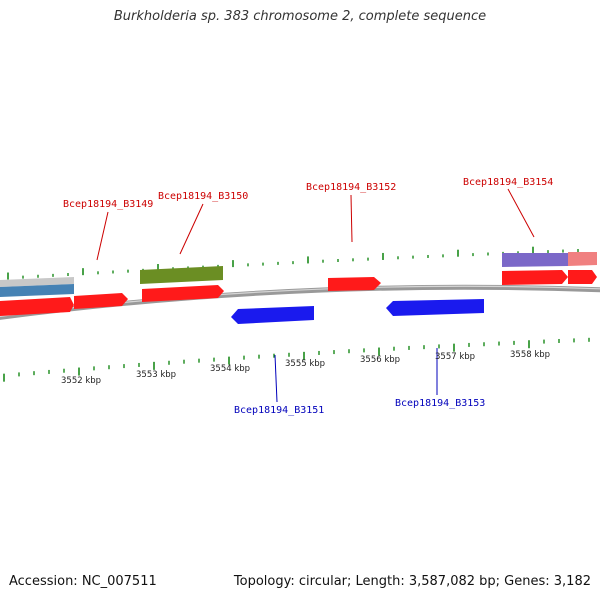 The width and height of the screenshot is (600, 600). Describe the element at coordinates (101, 301) in the screenshot. I see `gene-arrow-B3149` at that location.